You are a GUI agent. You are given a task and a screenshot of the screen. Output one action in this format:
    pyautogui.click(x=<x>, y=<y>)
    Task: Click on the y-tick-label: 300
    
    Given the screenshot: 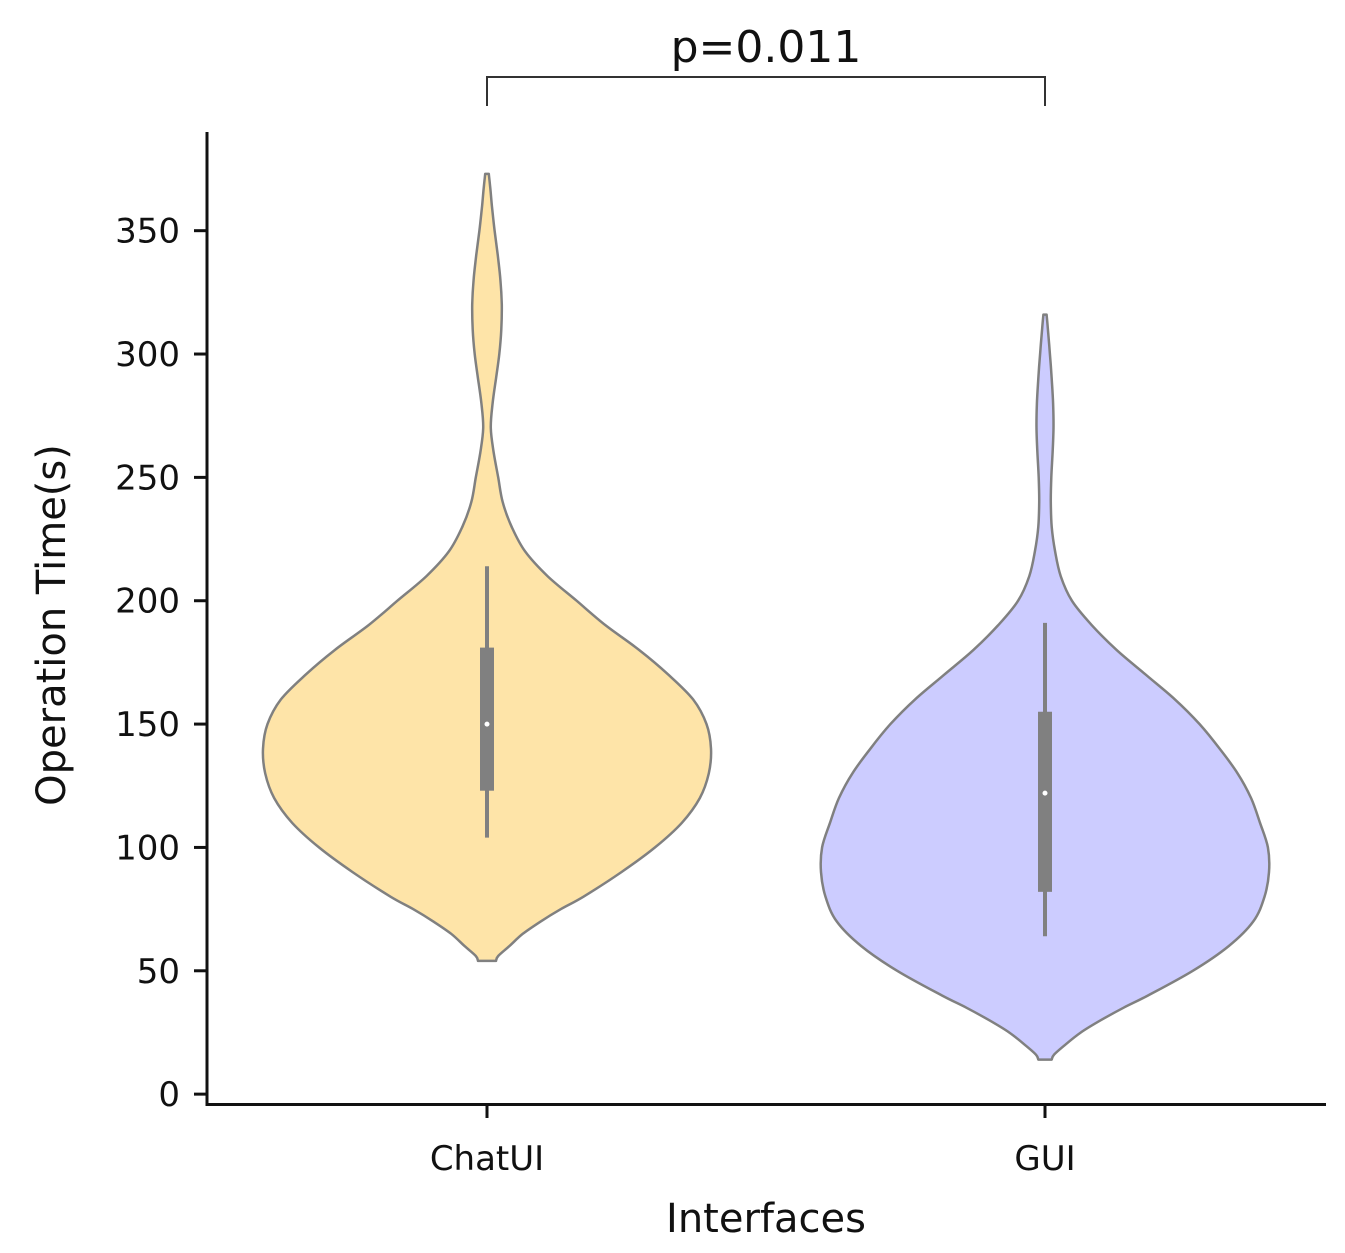 What is the action you would take?
    pyautogui.click(x=147, y=355)
    